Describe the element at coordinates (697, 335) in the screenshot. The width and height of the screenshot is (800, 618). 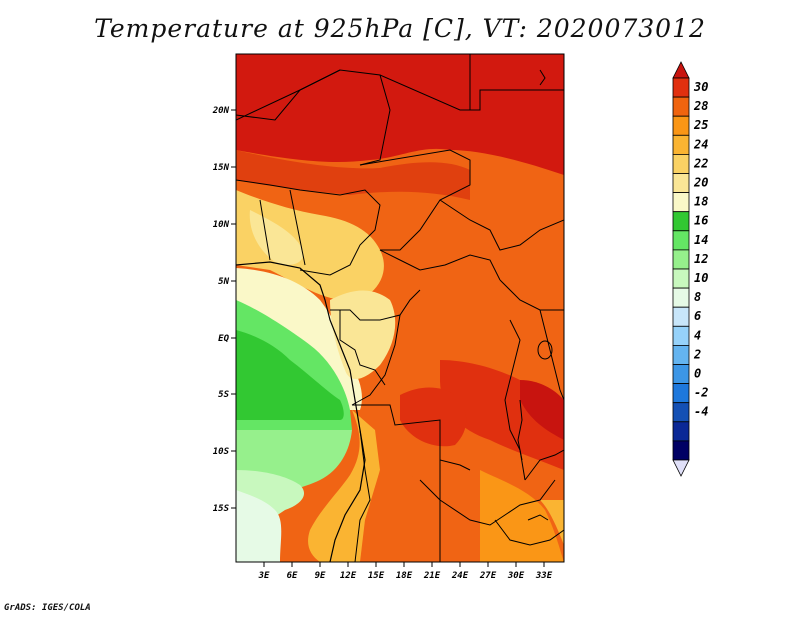
I see `colorbar-label: 4` at that location.